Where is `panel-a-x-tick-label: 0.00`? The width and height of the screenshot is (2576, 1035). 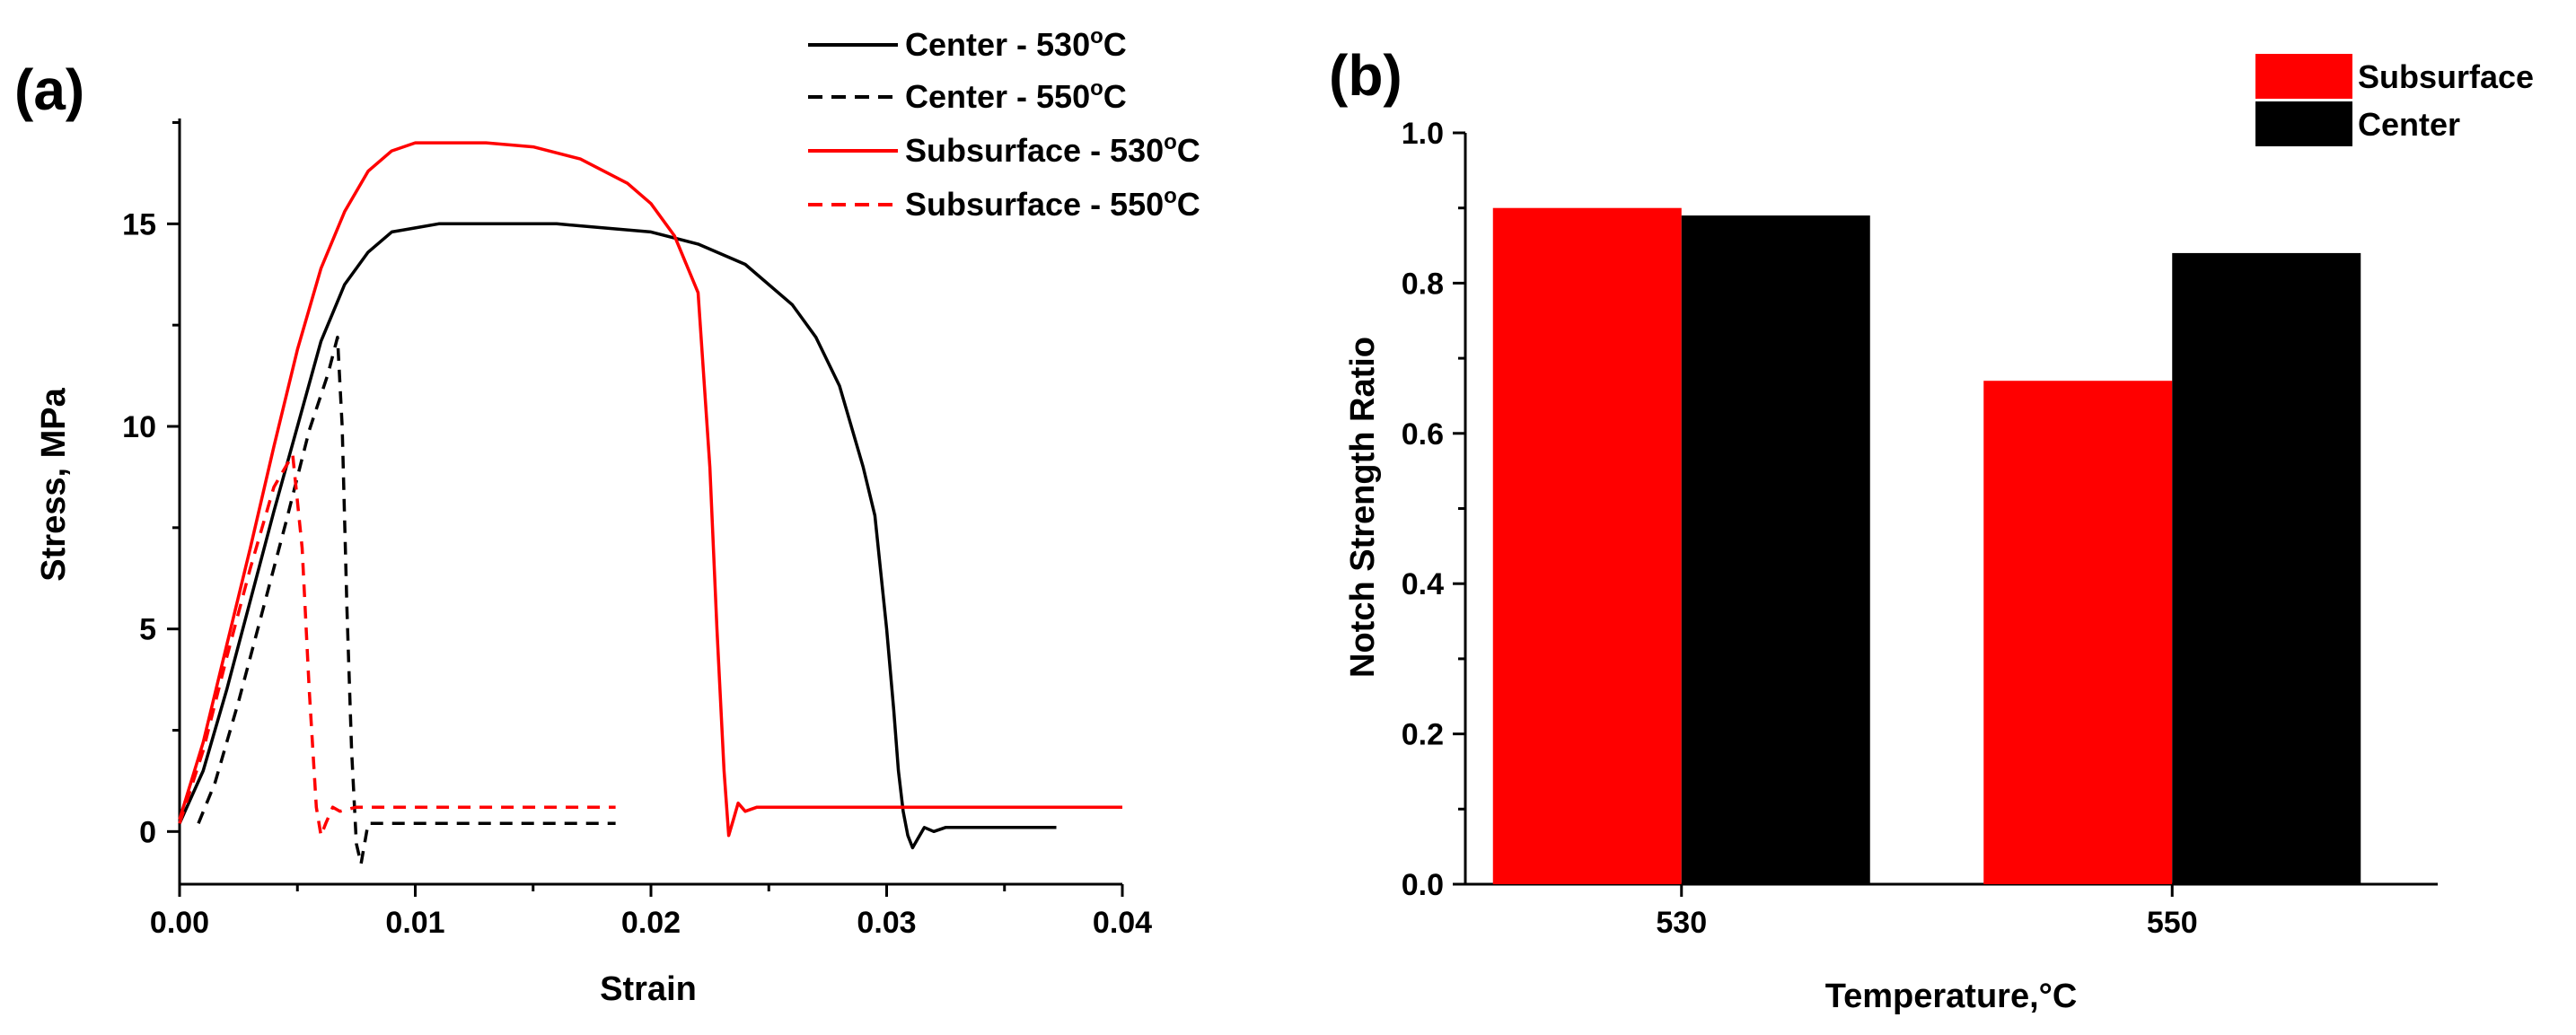 panel-a-x-tick-label: 0.00 is located at coordinates (179, 923).